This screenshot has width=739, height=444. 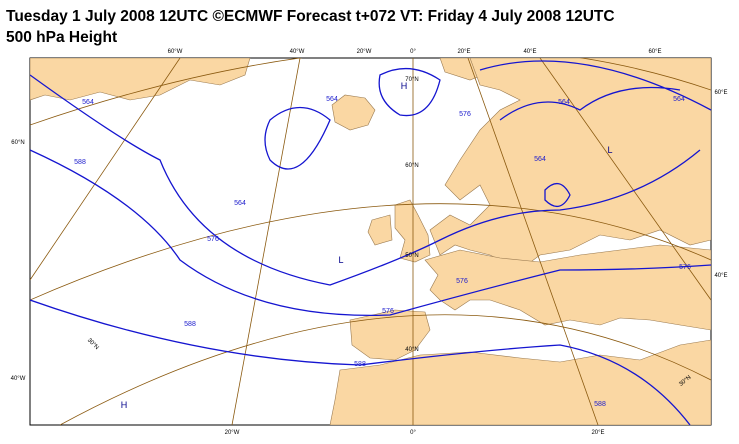 I want to click on graticule-label: 40°N, so click(x=411, y=350).